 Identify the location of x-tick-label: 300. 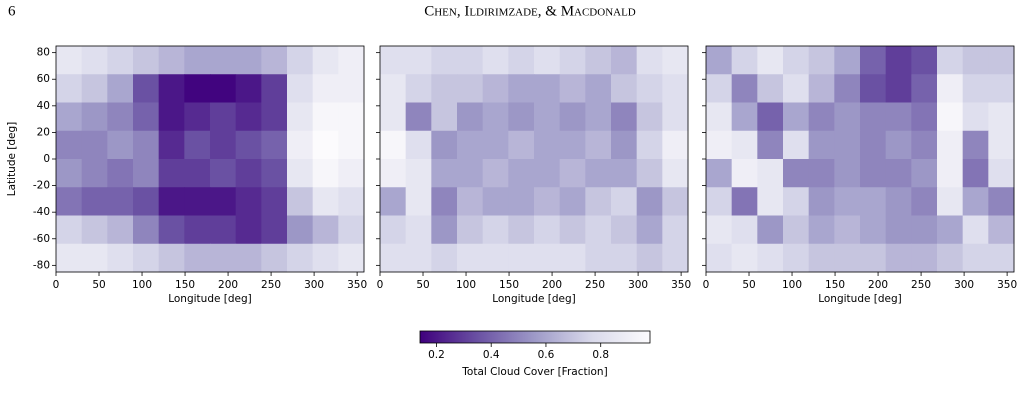
(638, 285).